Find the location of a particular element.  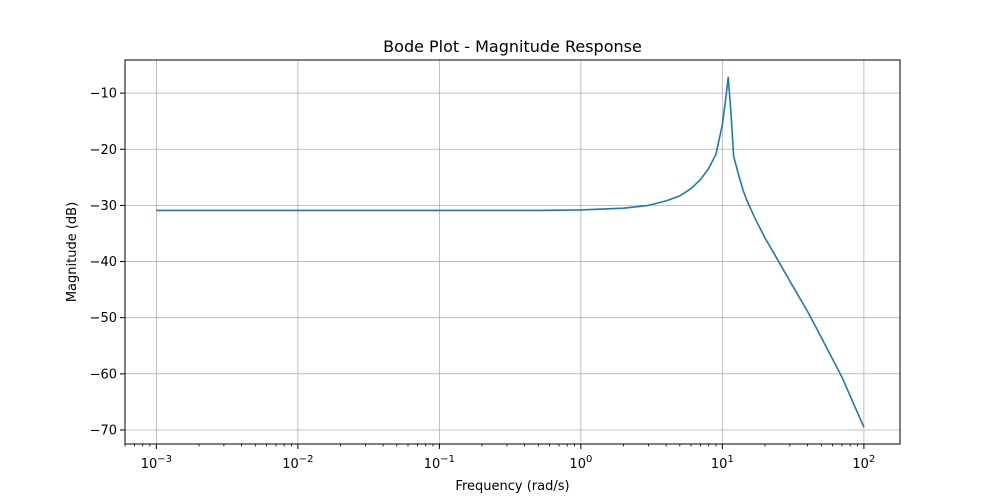

y-tick-label: −70 is located at coordinates (103, 430).